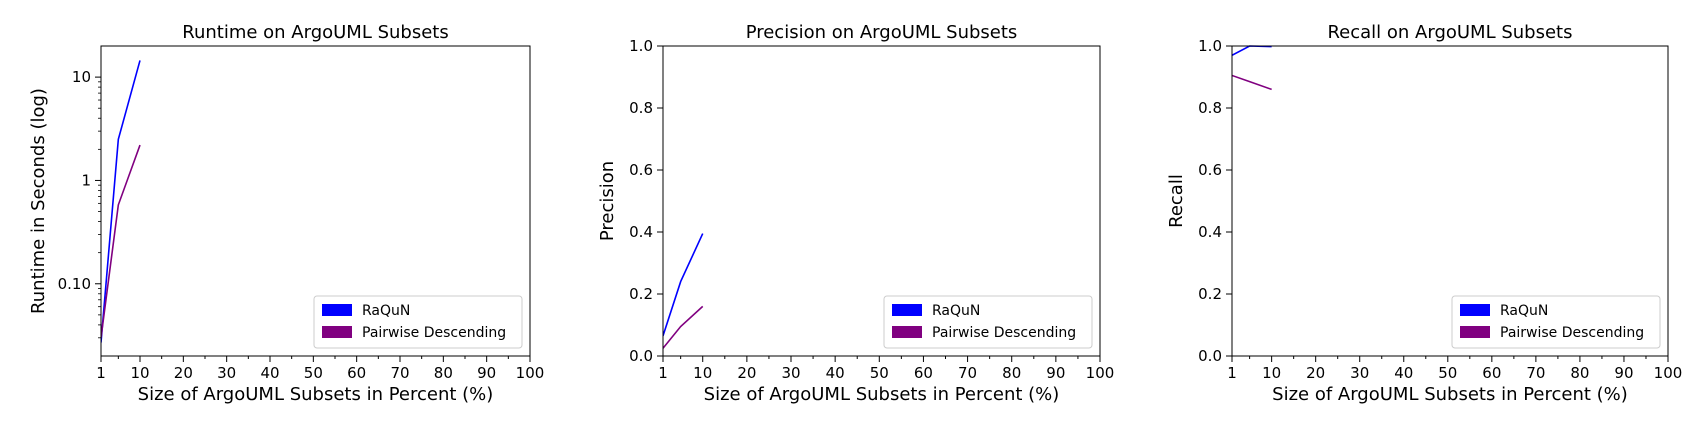 This screenshot has height=433, width=1700. I want to click on y-axis-label: Precision, so click(607, 201).